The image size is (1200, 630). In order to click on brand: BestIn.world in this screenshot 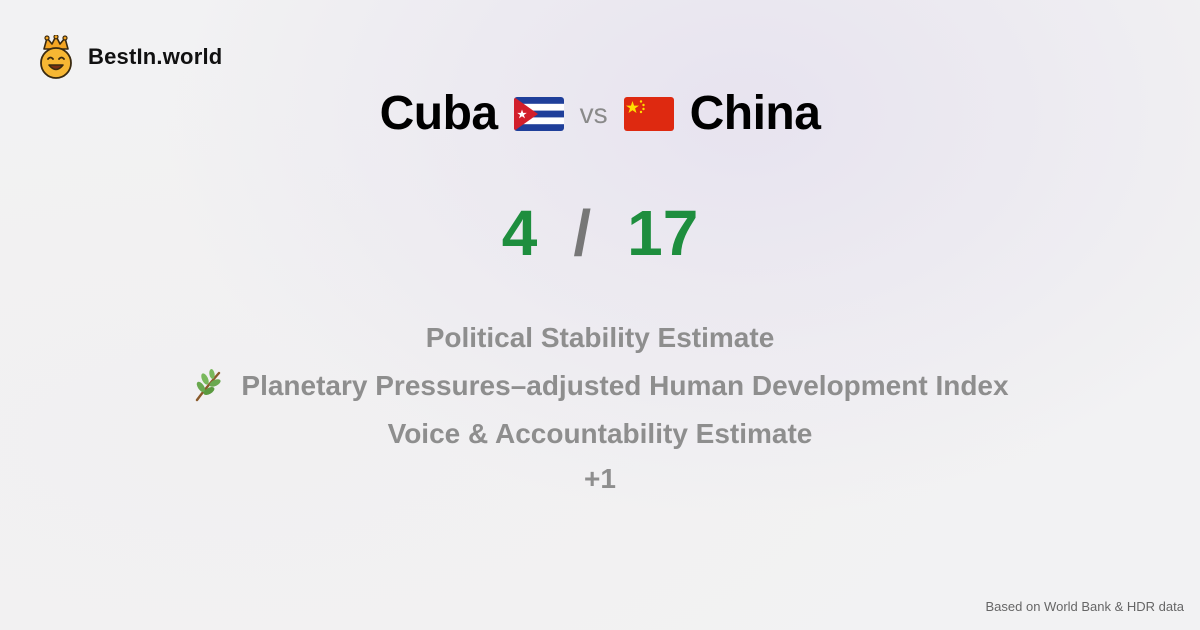, I will do `click(130, 57)`.